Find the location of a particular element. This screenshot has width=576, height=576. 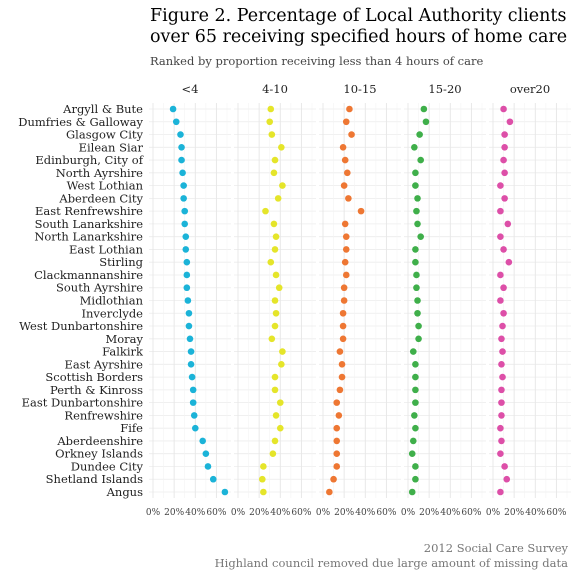

facet-panel: 15-20 0% 20% 40% 60% is located at coordinates (443, 300).